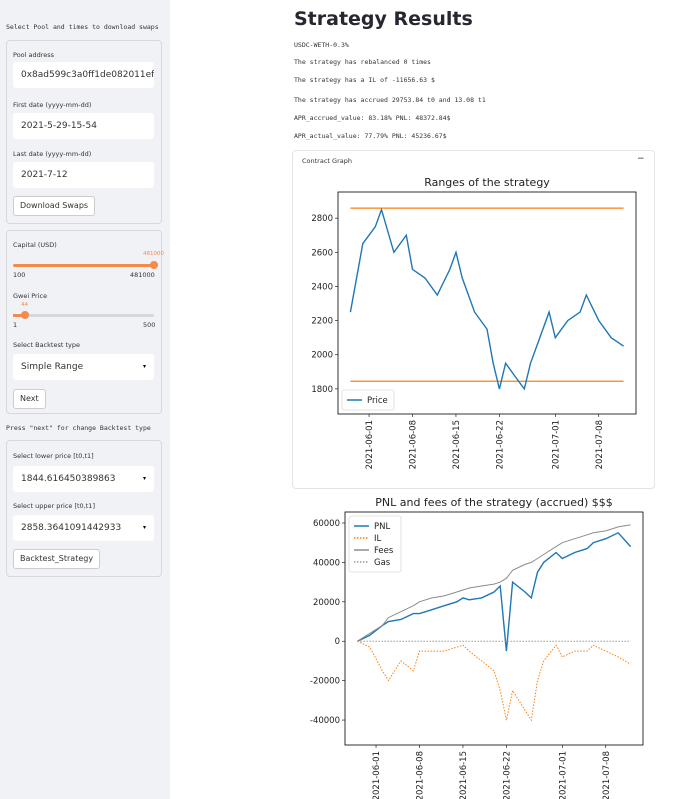 The image size is (700, 799). What do you see at coordinates (325, 682) in the screenshot?
I see `y-tick-label: -20000` at bounding box center [325, 682].